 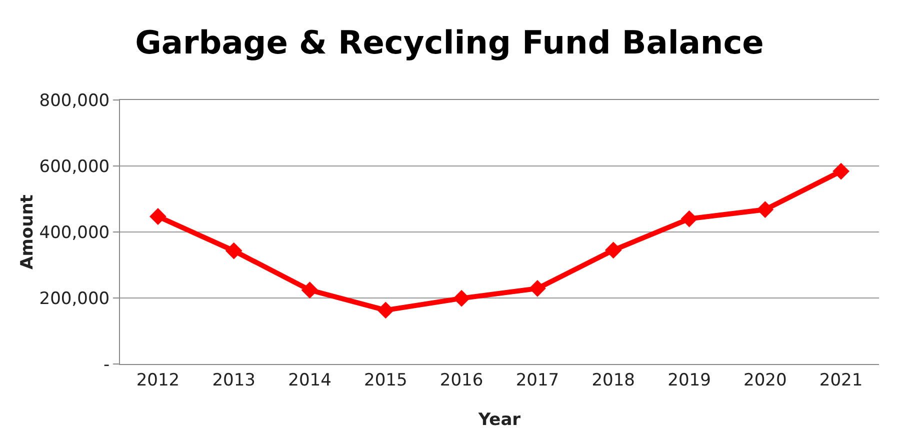 What do you see at coordinates (841, 380) in the screenshot?
I see `x-tick-label: 2021` at bounding box center [841, 380].